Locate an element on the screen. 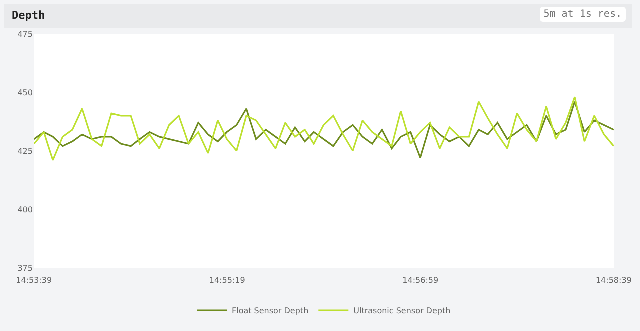 The height and width of the screenshot is (331, 640). y-tick-label: 400 is located at coordinates (25, 209).